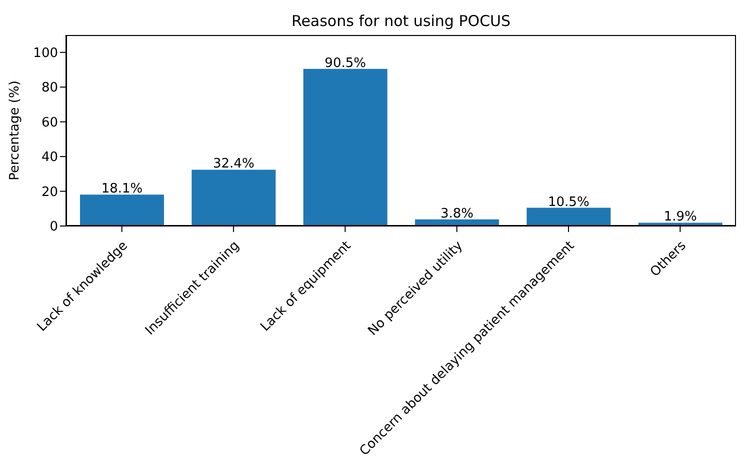 The image size is (750, 469). Describe the element at coordinates (345, 63) in the screenshot. I see `data-label: 90.5%` at that location.